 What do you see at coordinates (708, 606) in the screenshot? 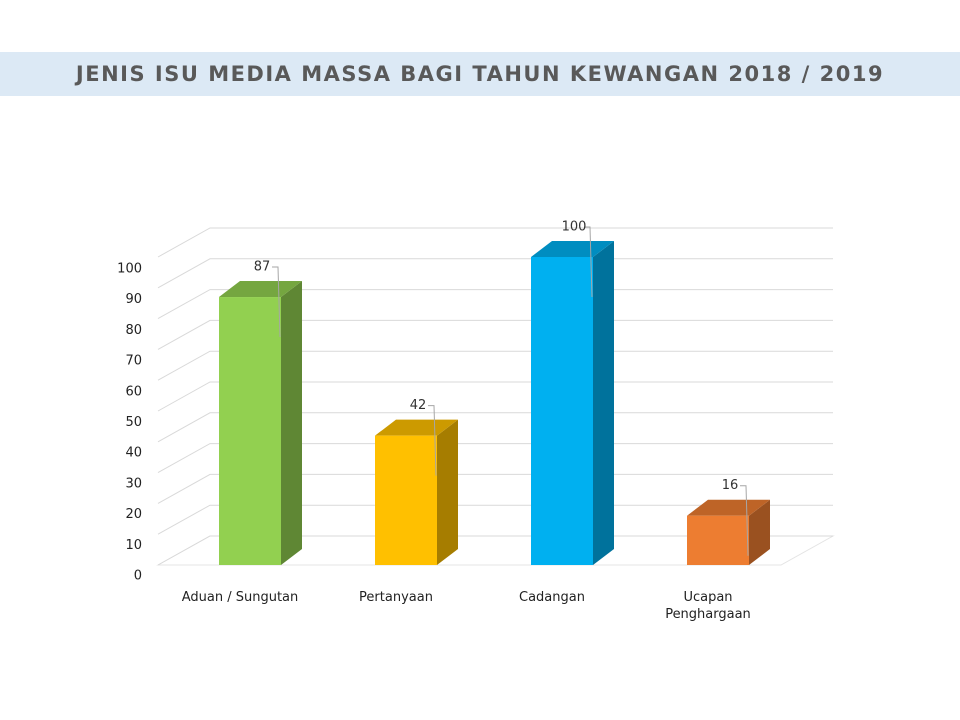
I see `x-tick-label: Ucapan Penghargaan` at bounding box center [708, 606].